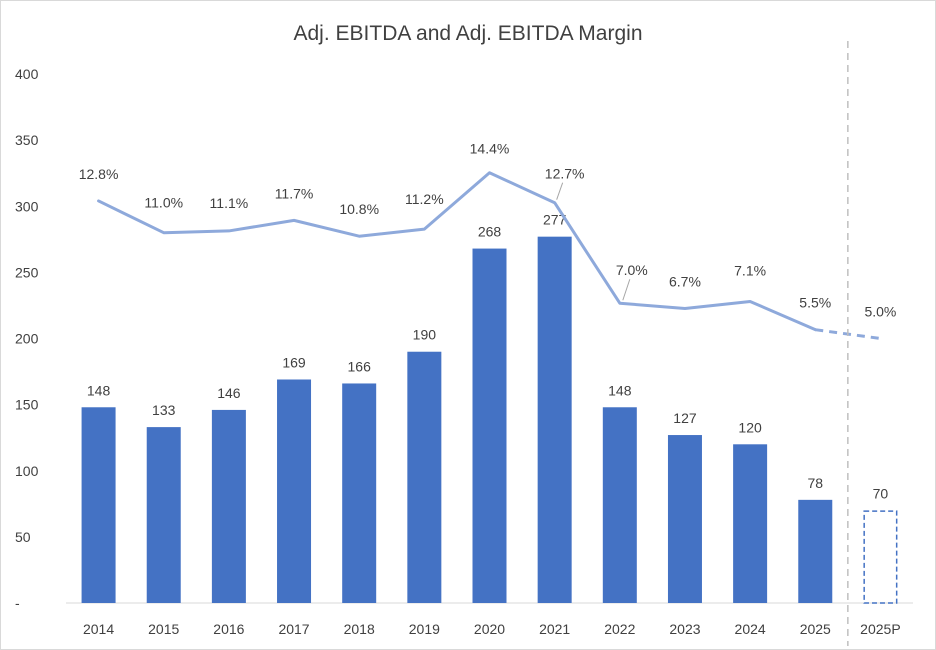  What do you see at coordinates (27, 272) in the screenshot?
I see `y-tick-label: 250` at bounding box center [27, 272].